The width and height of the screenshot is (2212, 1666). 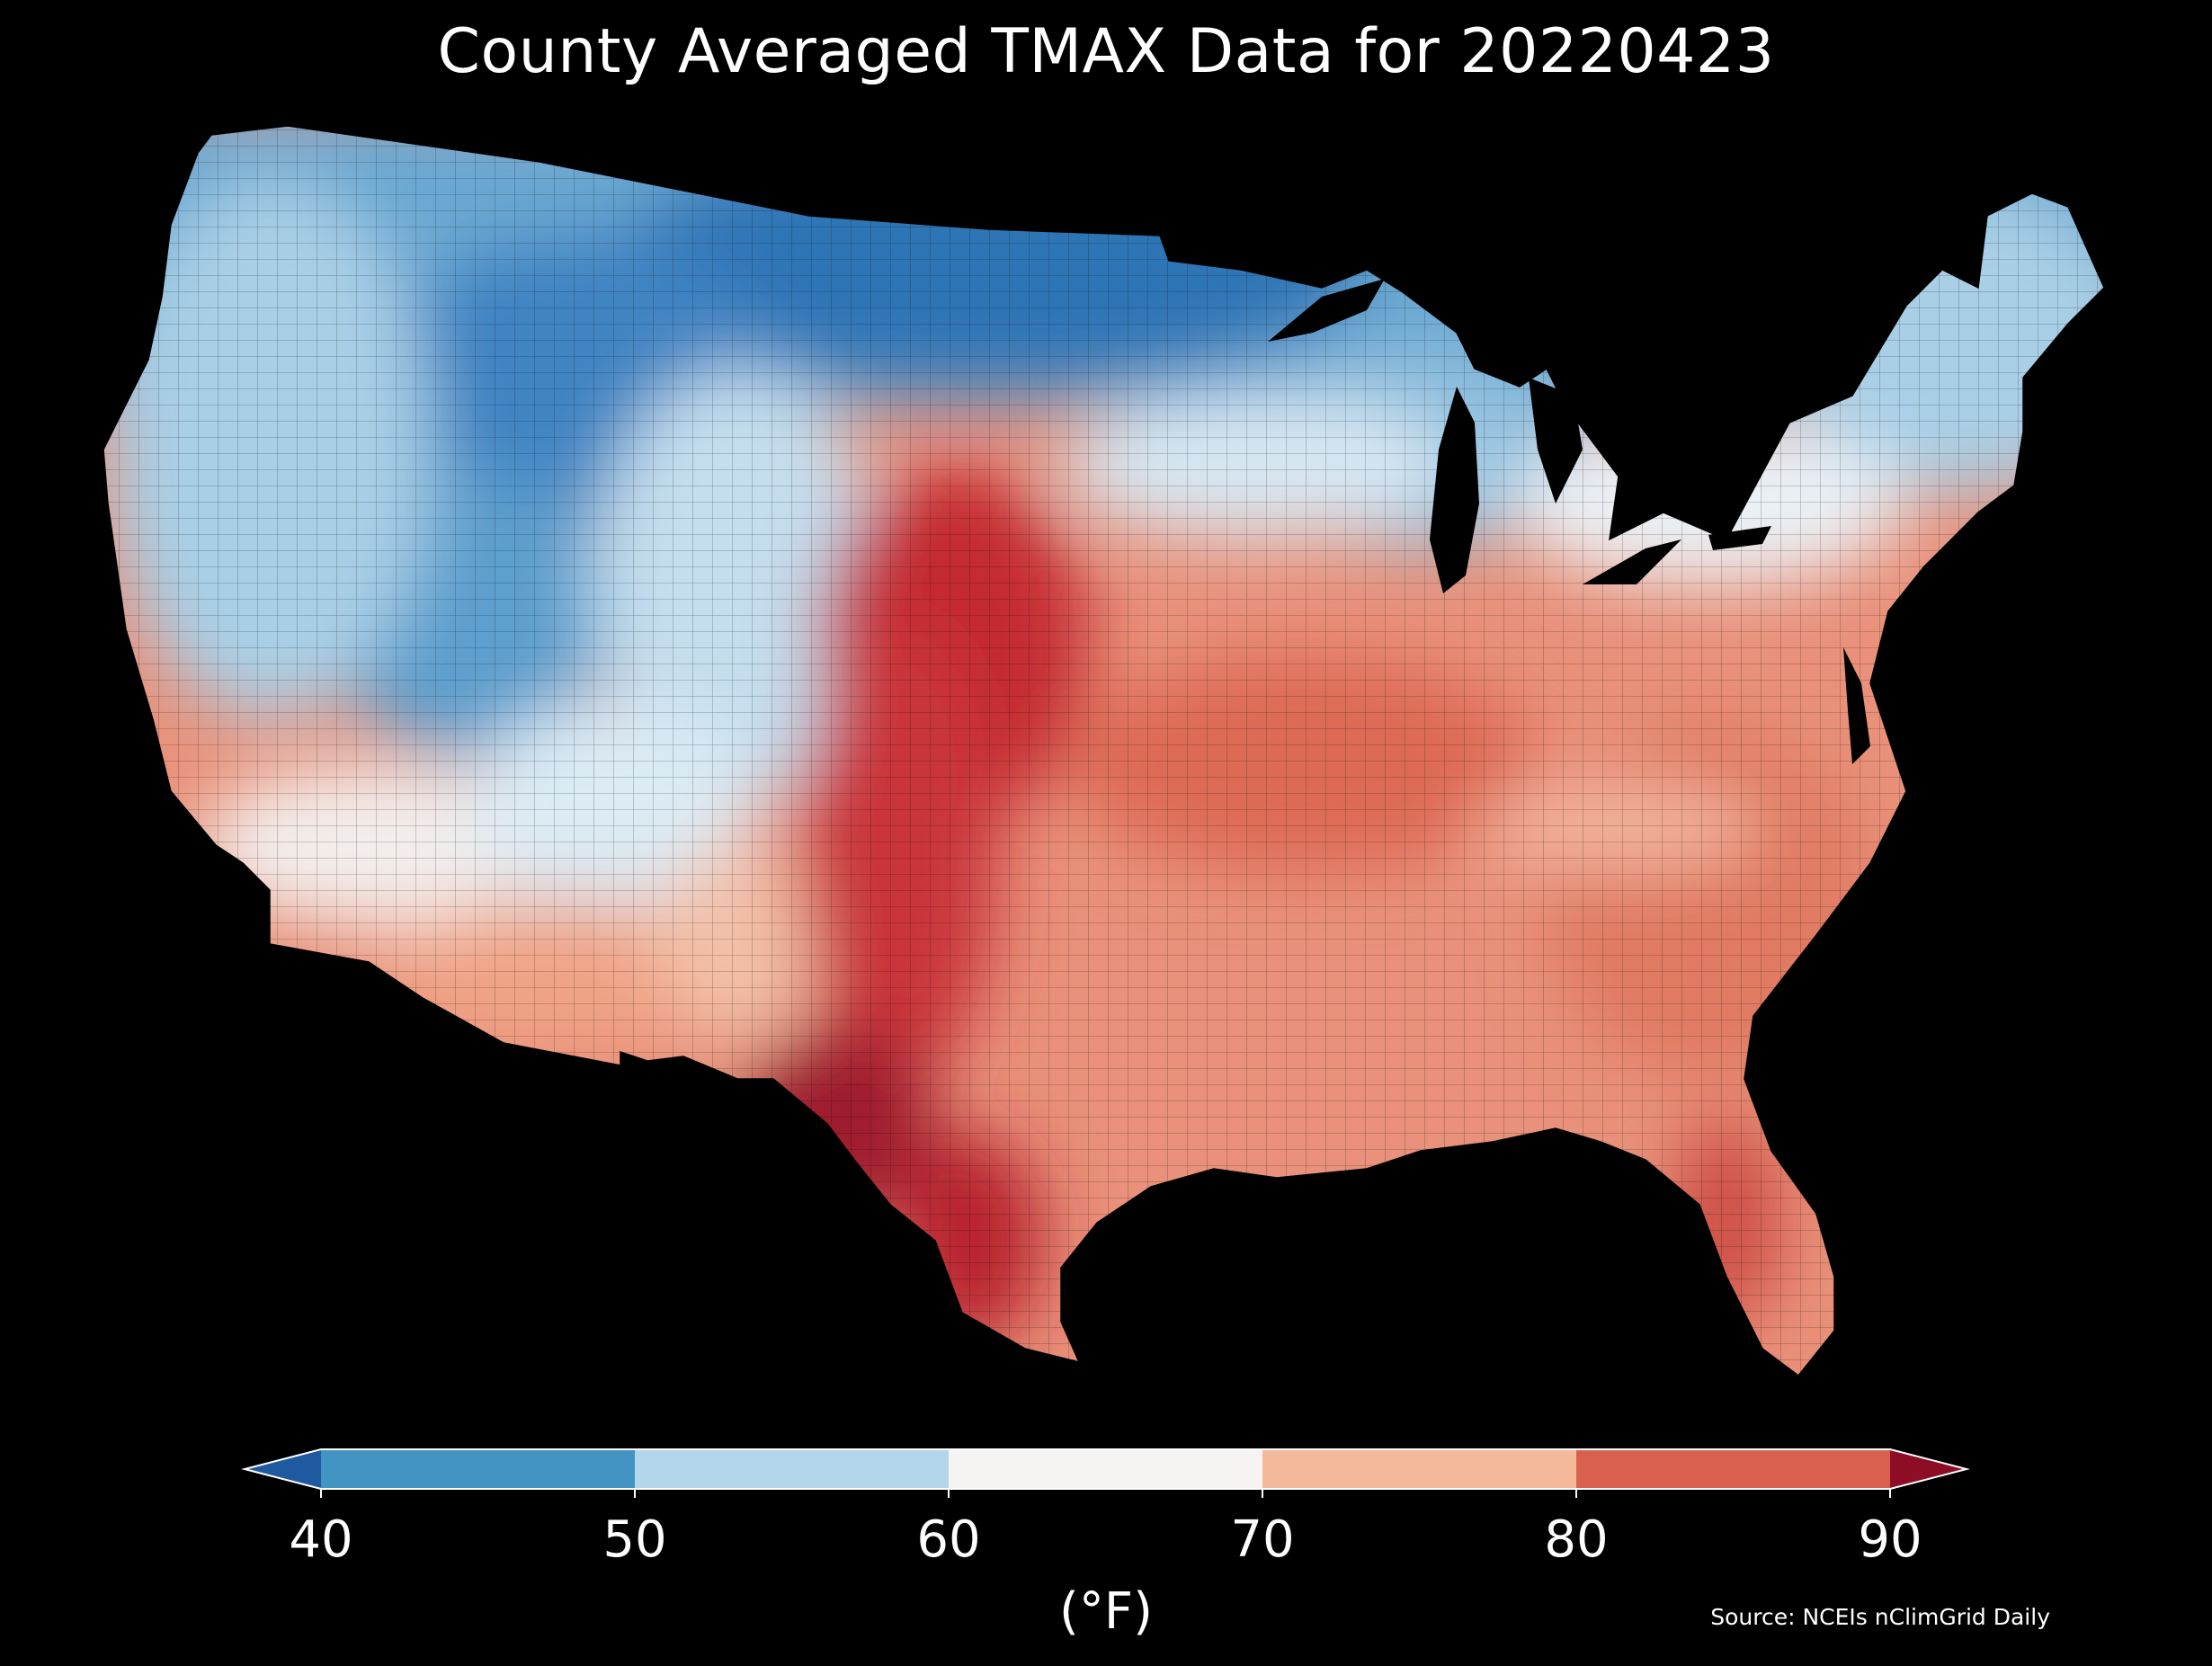 I want to click on colorbar-tick-40: 40, so click(x=321, y=1540).